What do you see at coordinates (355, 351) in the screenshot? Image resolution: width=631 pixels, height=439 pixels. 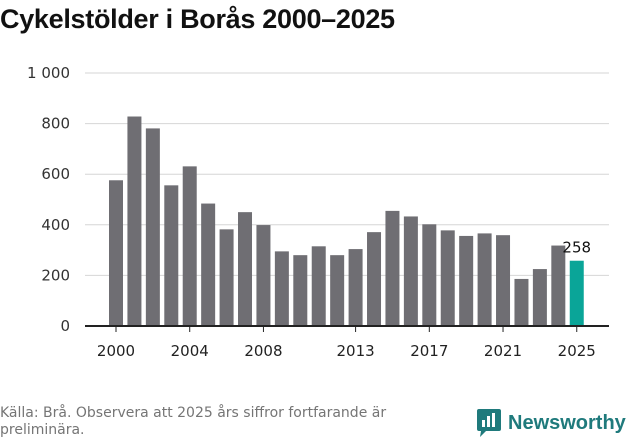 I see `x-tick-label: 2013` at bounding box center [355, 351].